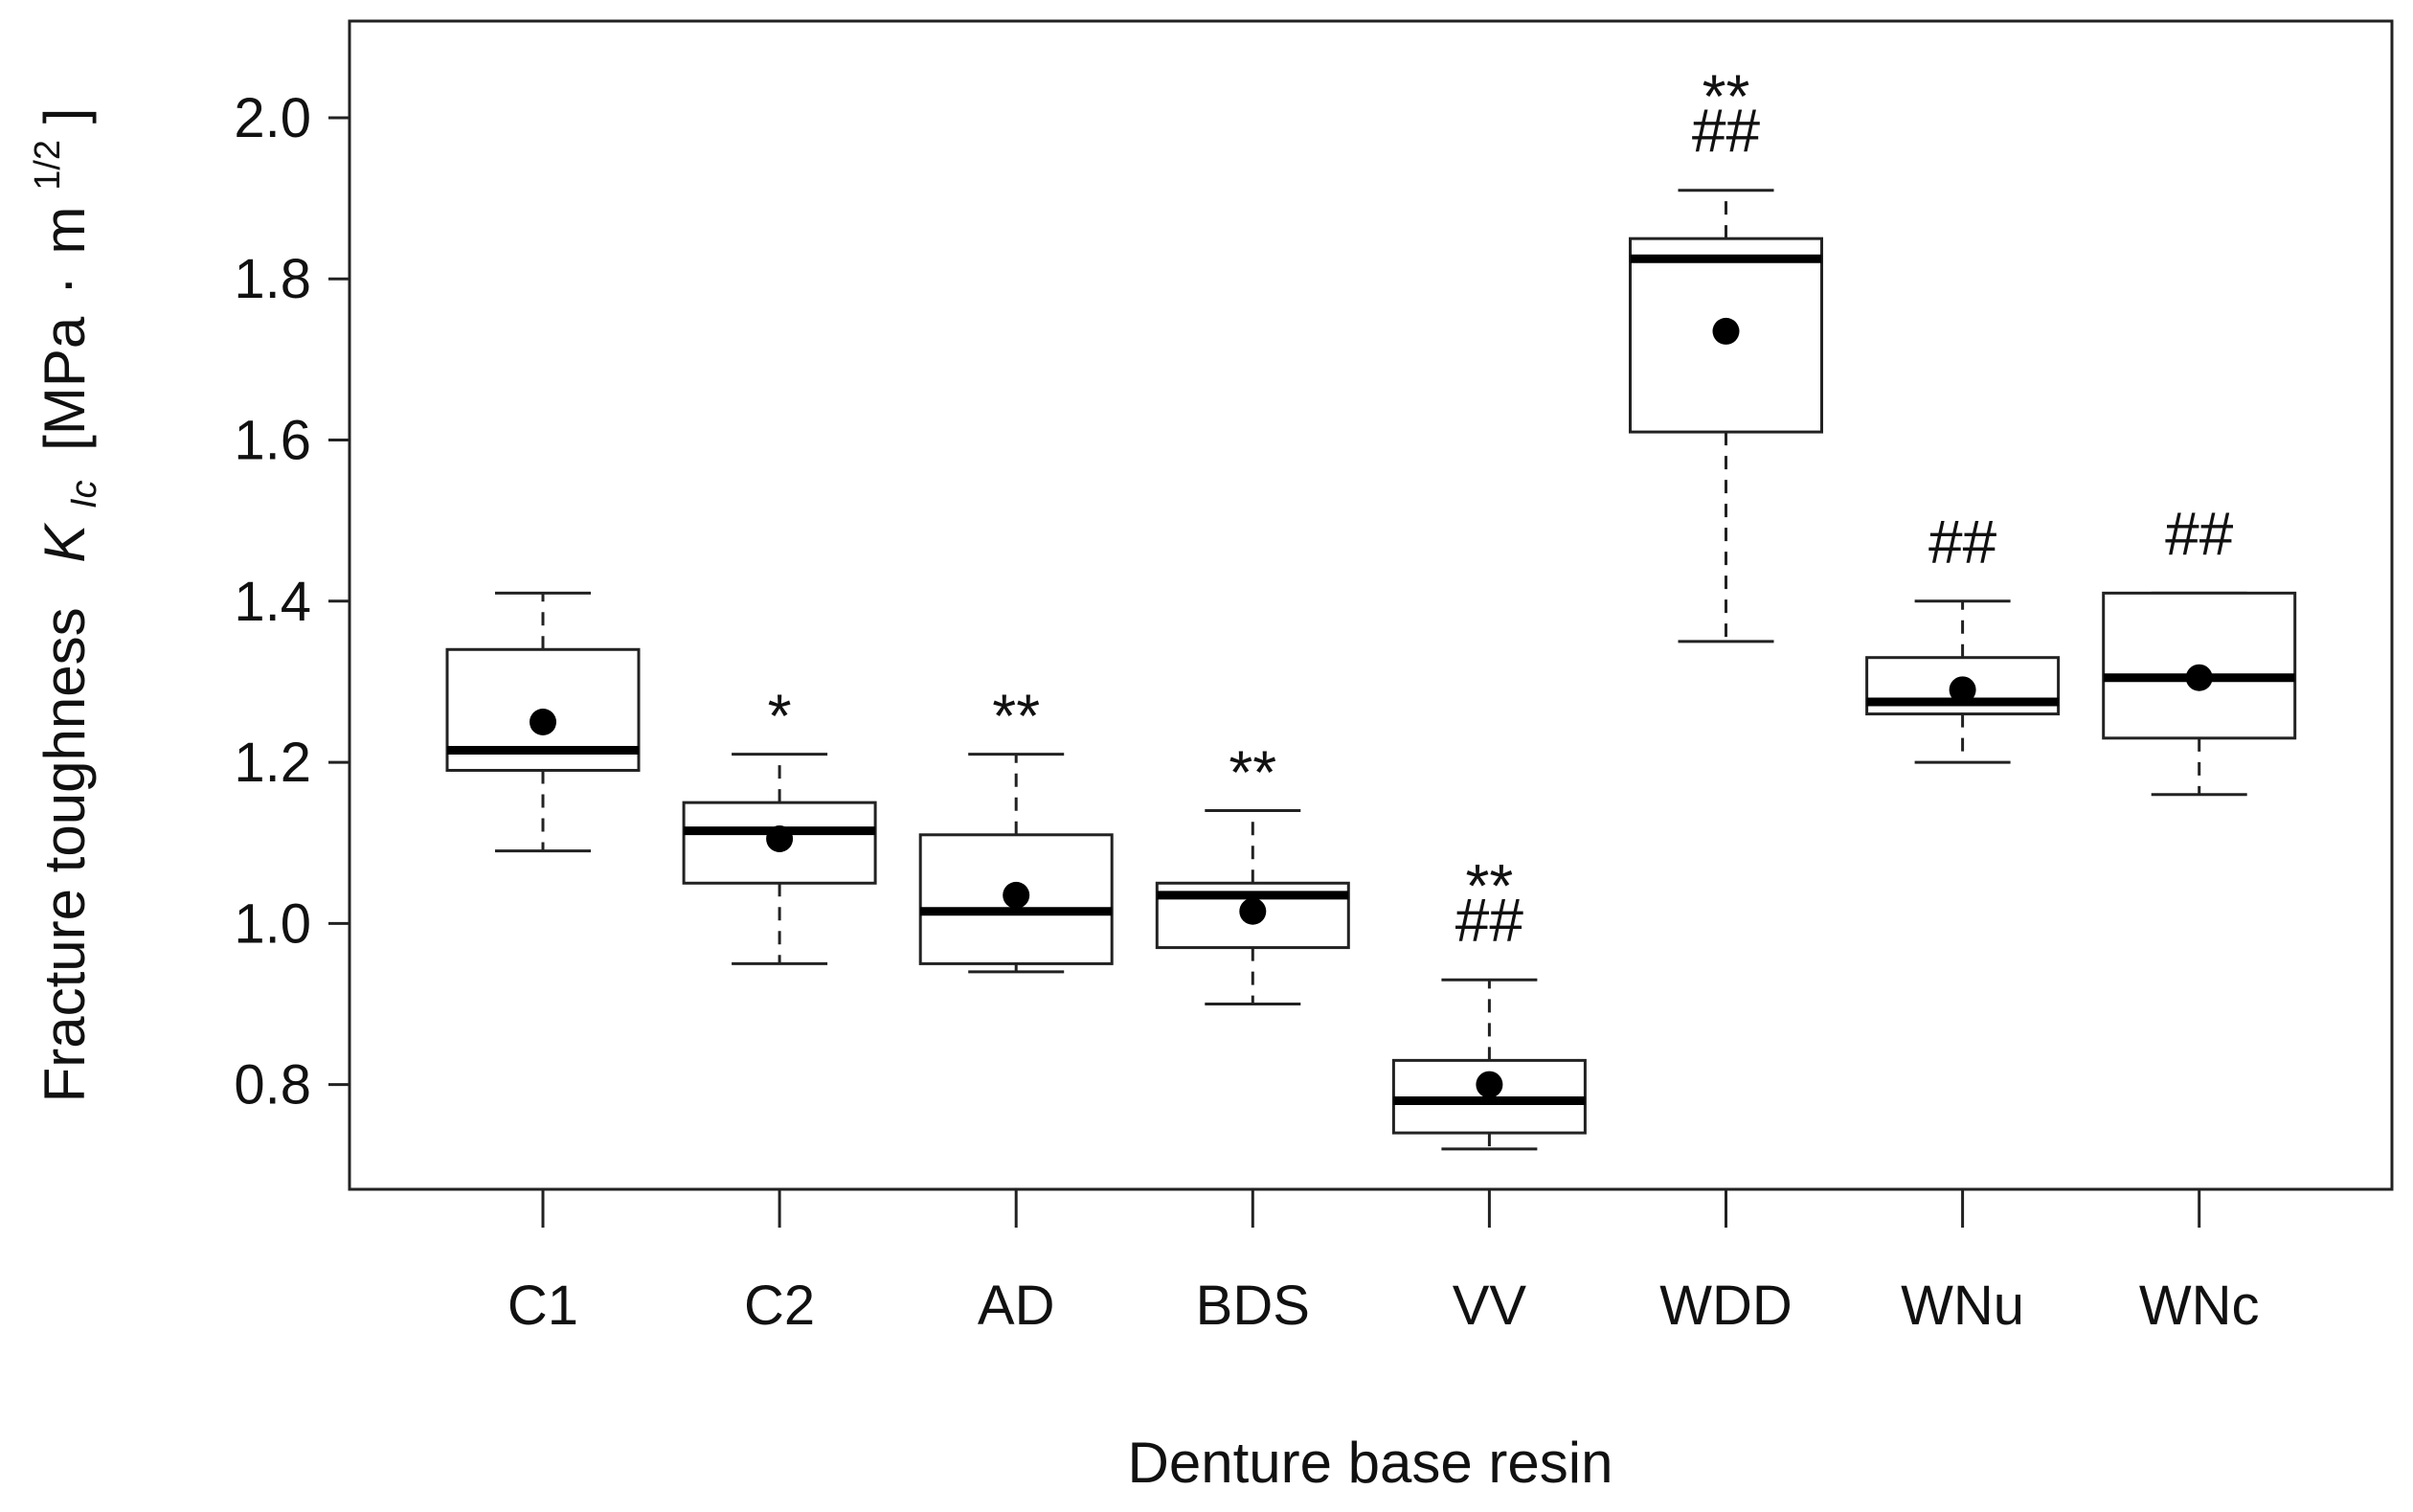 The image size is (2413, 1512). I want to click on y-axis-title-unit-m: m, so click(65, 230).